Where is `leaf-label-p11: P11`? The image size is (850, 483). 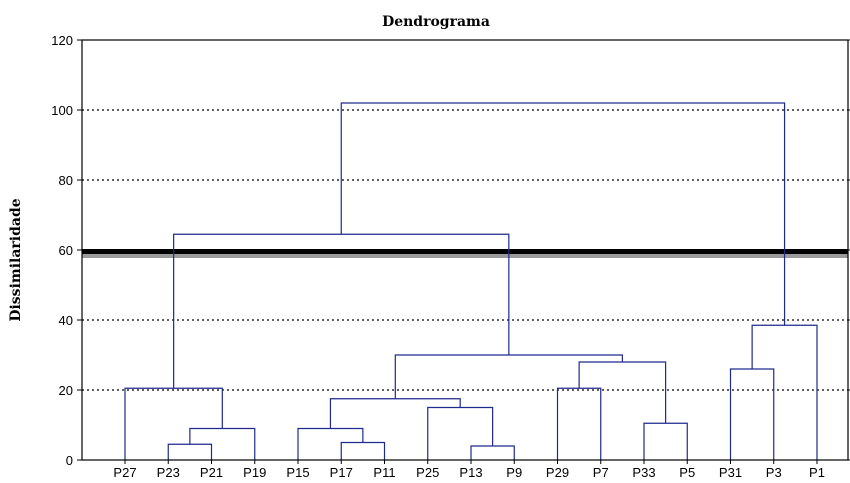 leaf-label-p11: P11 is located at coordinates (384, 472).